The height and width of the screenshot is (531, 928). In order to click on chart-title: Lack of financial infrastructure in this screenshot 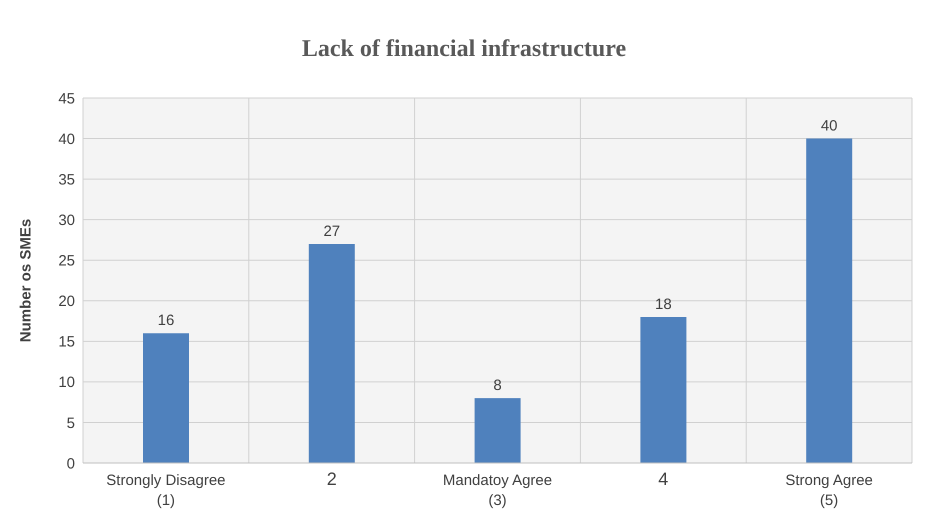, I will do `click(464, 49)`.